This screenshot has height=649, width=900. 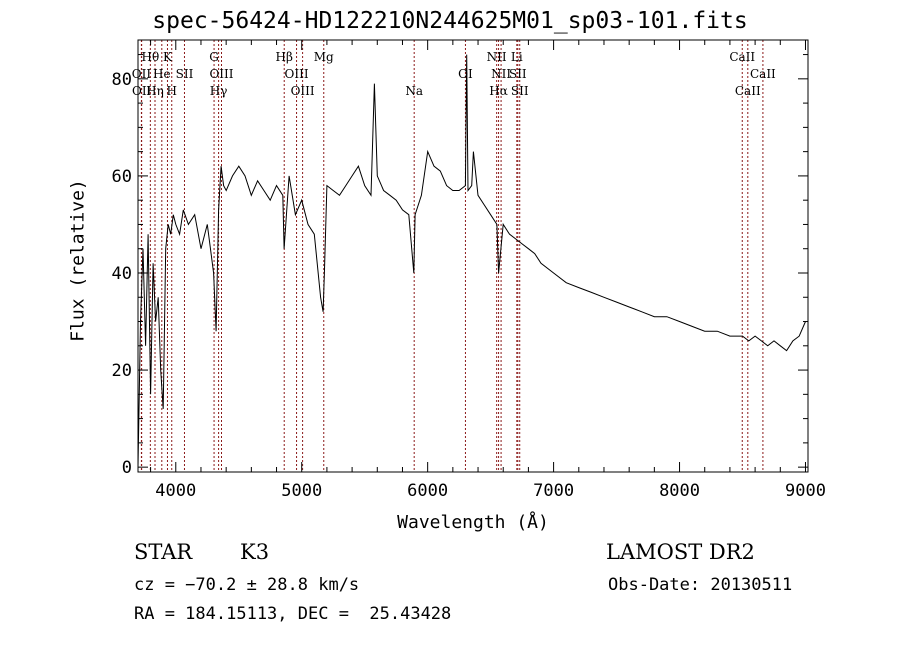 I want to click on x-tick-label: 4000, so click(x=175, y=491).